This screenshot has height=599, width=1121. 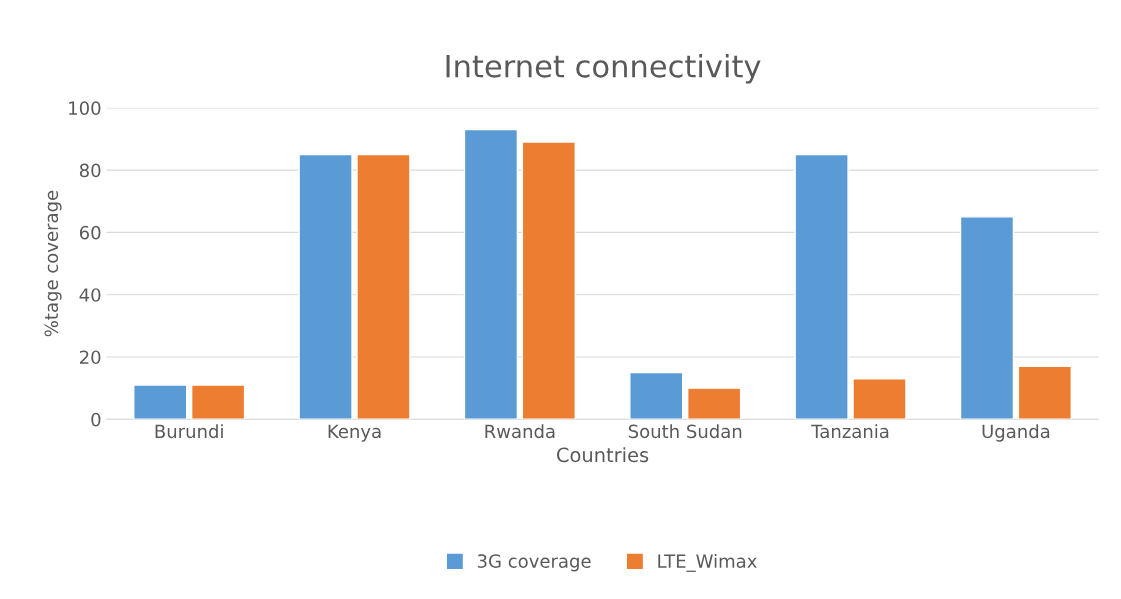 What do you see at coordinates (90, 170) in the screenshot?
I see `y-tick-label: 80` at bounding box center [90, 170].